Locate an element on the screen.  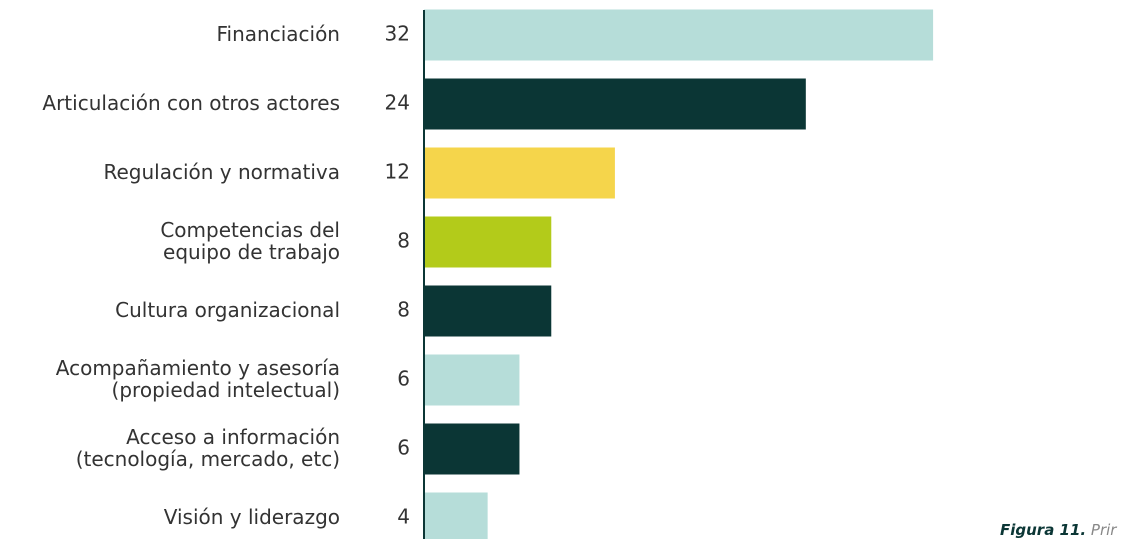
category-line: Financiación is located at coordinates (279, 34).